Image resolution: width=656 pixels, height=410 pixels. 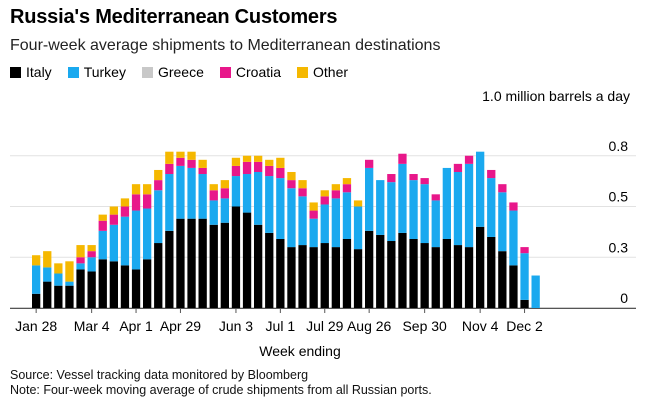 I want to click on legend-label-other: Other, so click(x=331, y=72).